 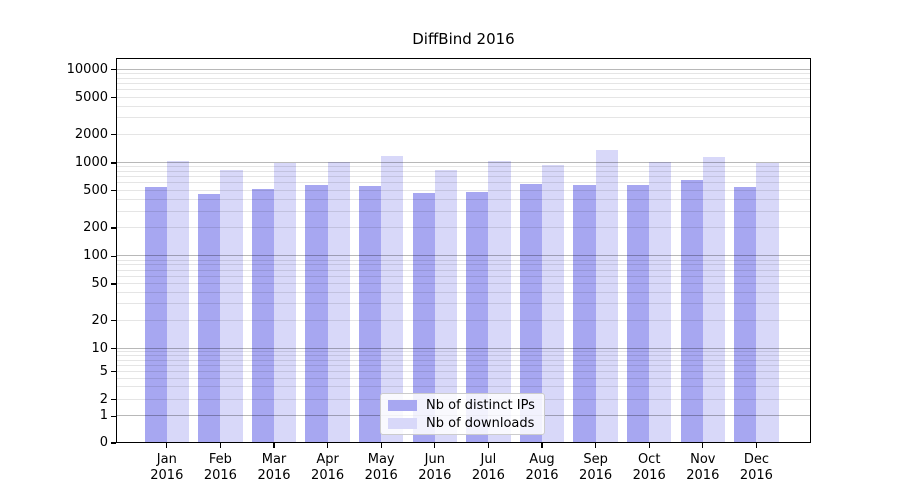 I want to click on bar-nb-of-distinct-ips-apr-2016, so click(x=316, y=314).